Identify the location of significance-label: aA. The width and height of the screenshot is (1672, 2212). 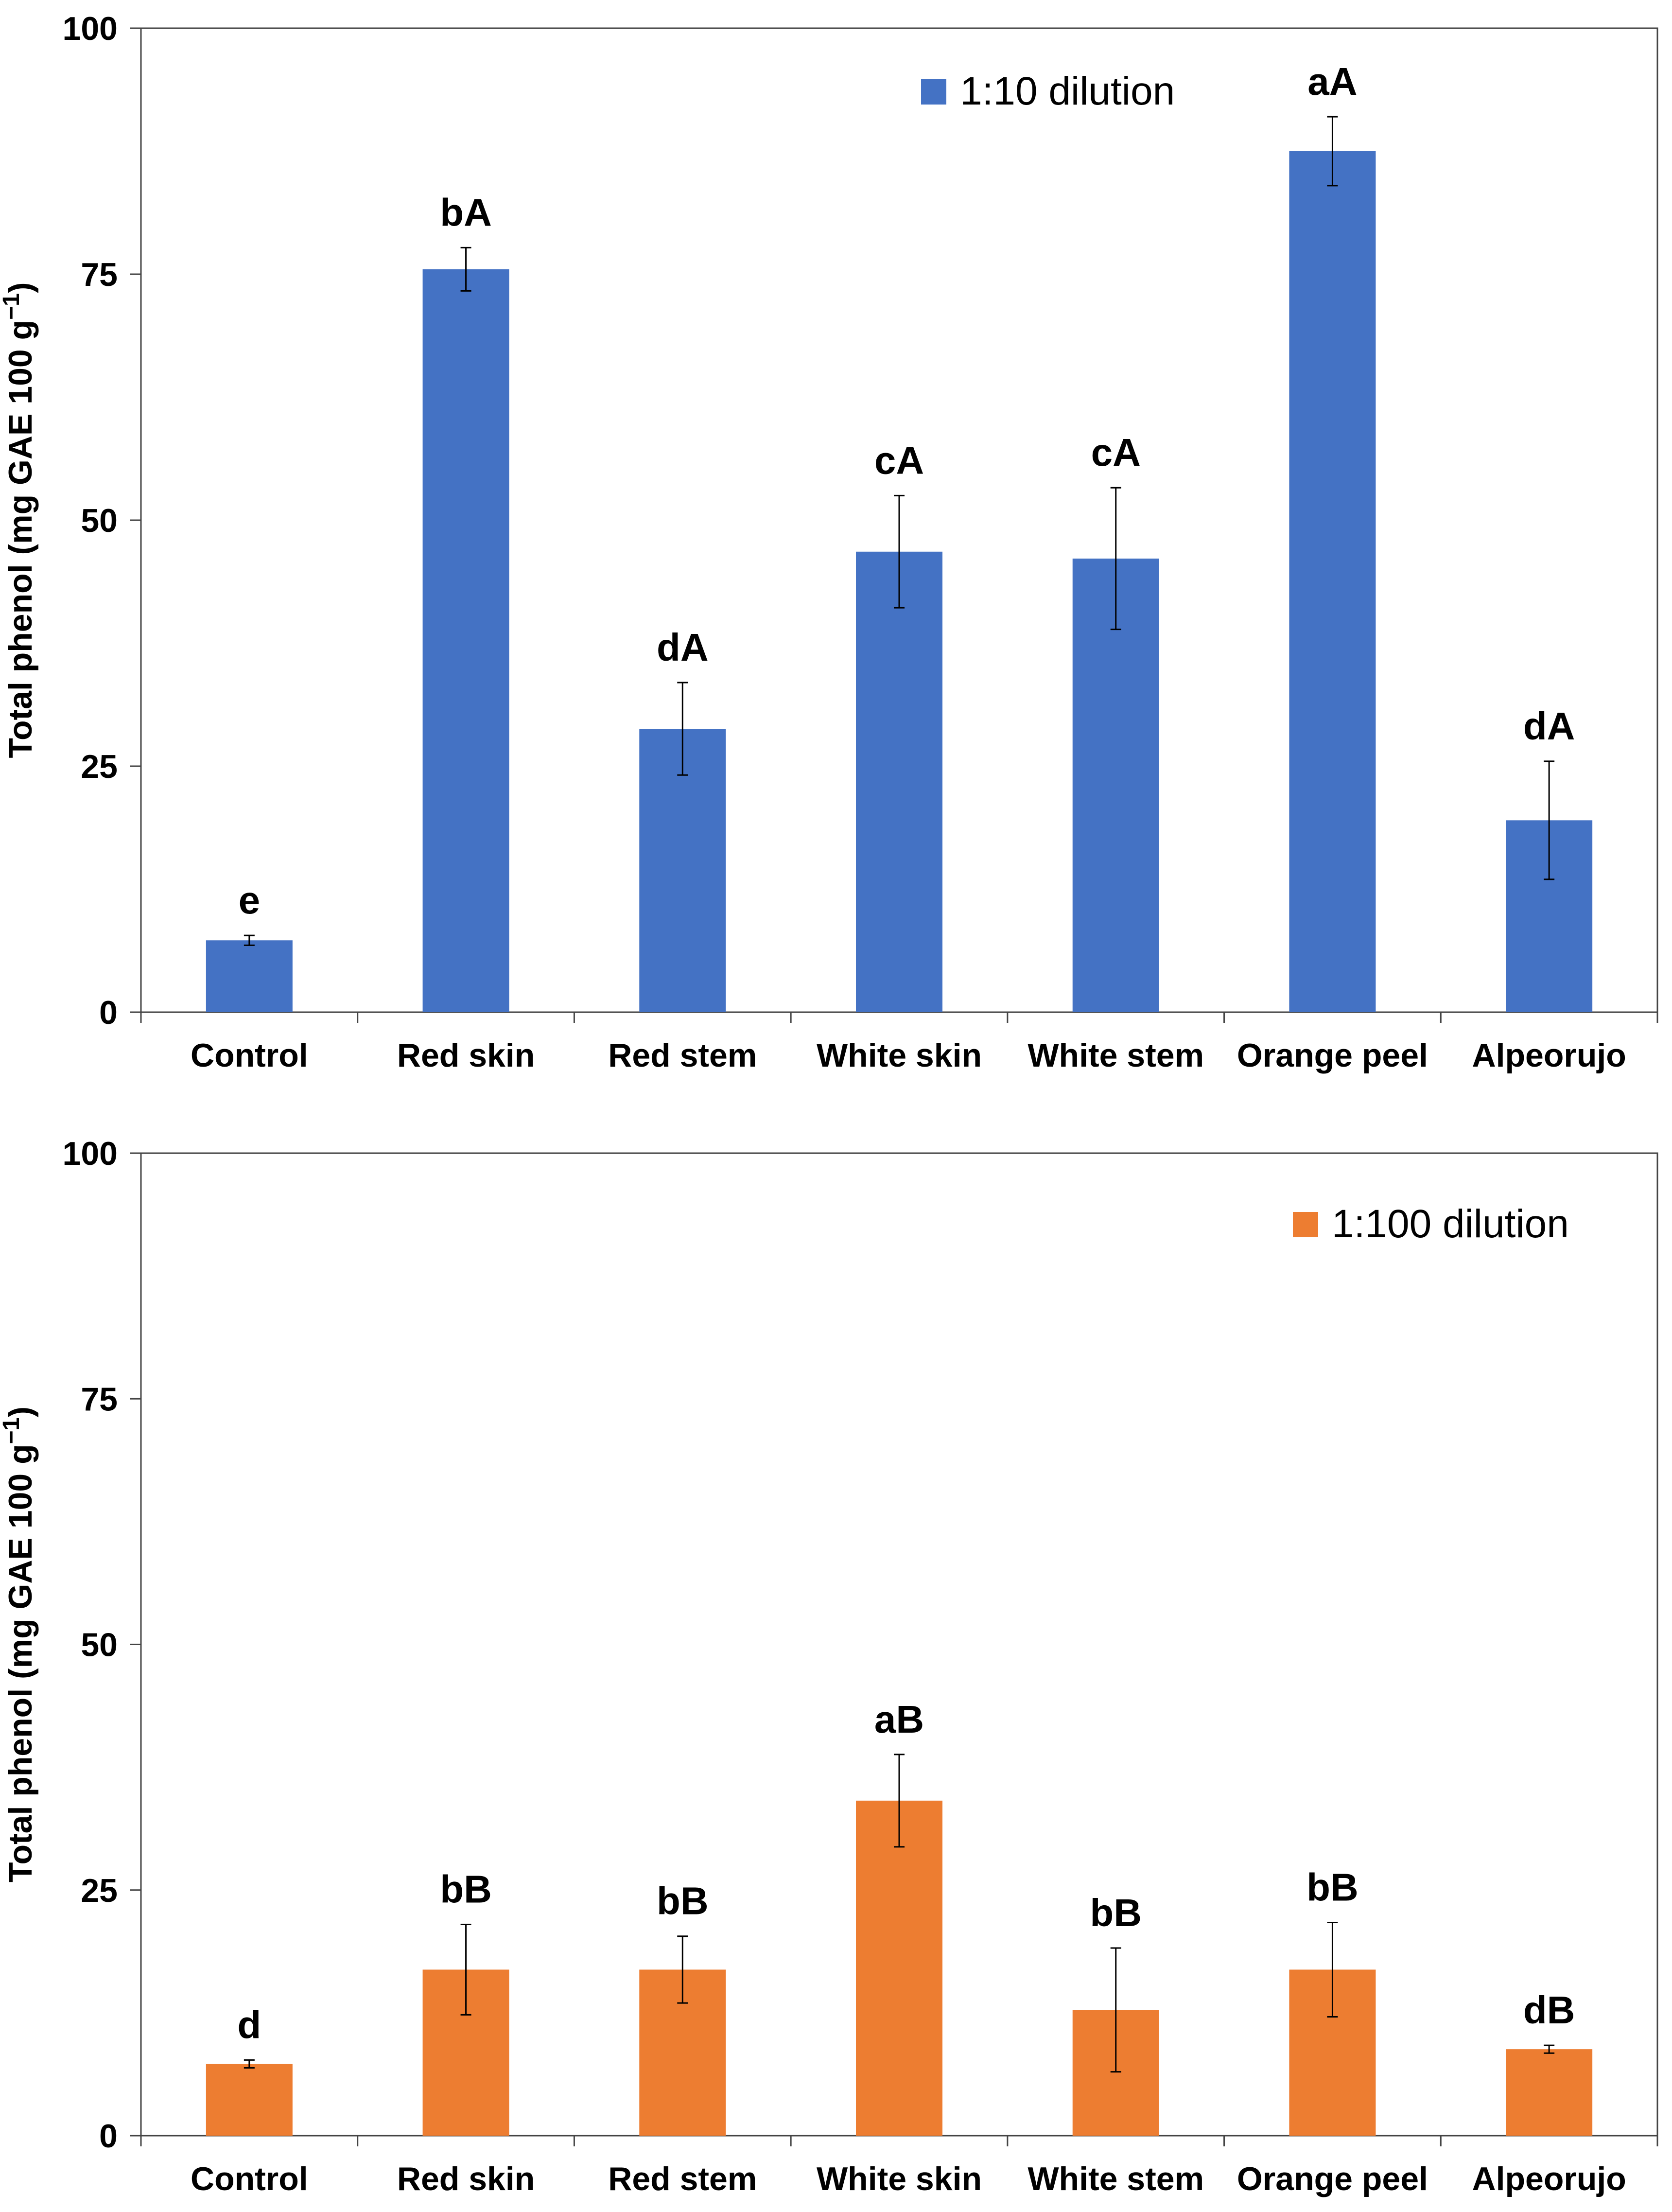
(1332, 81).